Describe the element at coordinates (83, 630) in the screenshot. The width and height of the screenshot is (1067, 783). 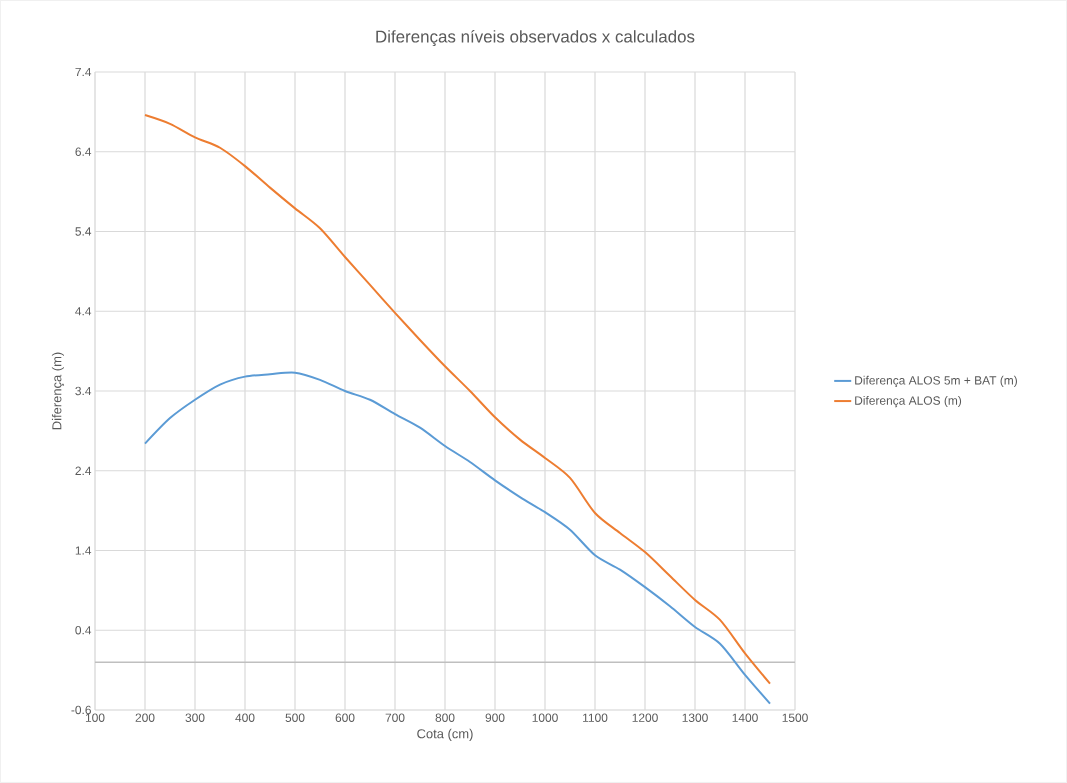
I see `y-tick-label: 0.4` at that location.